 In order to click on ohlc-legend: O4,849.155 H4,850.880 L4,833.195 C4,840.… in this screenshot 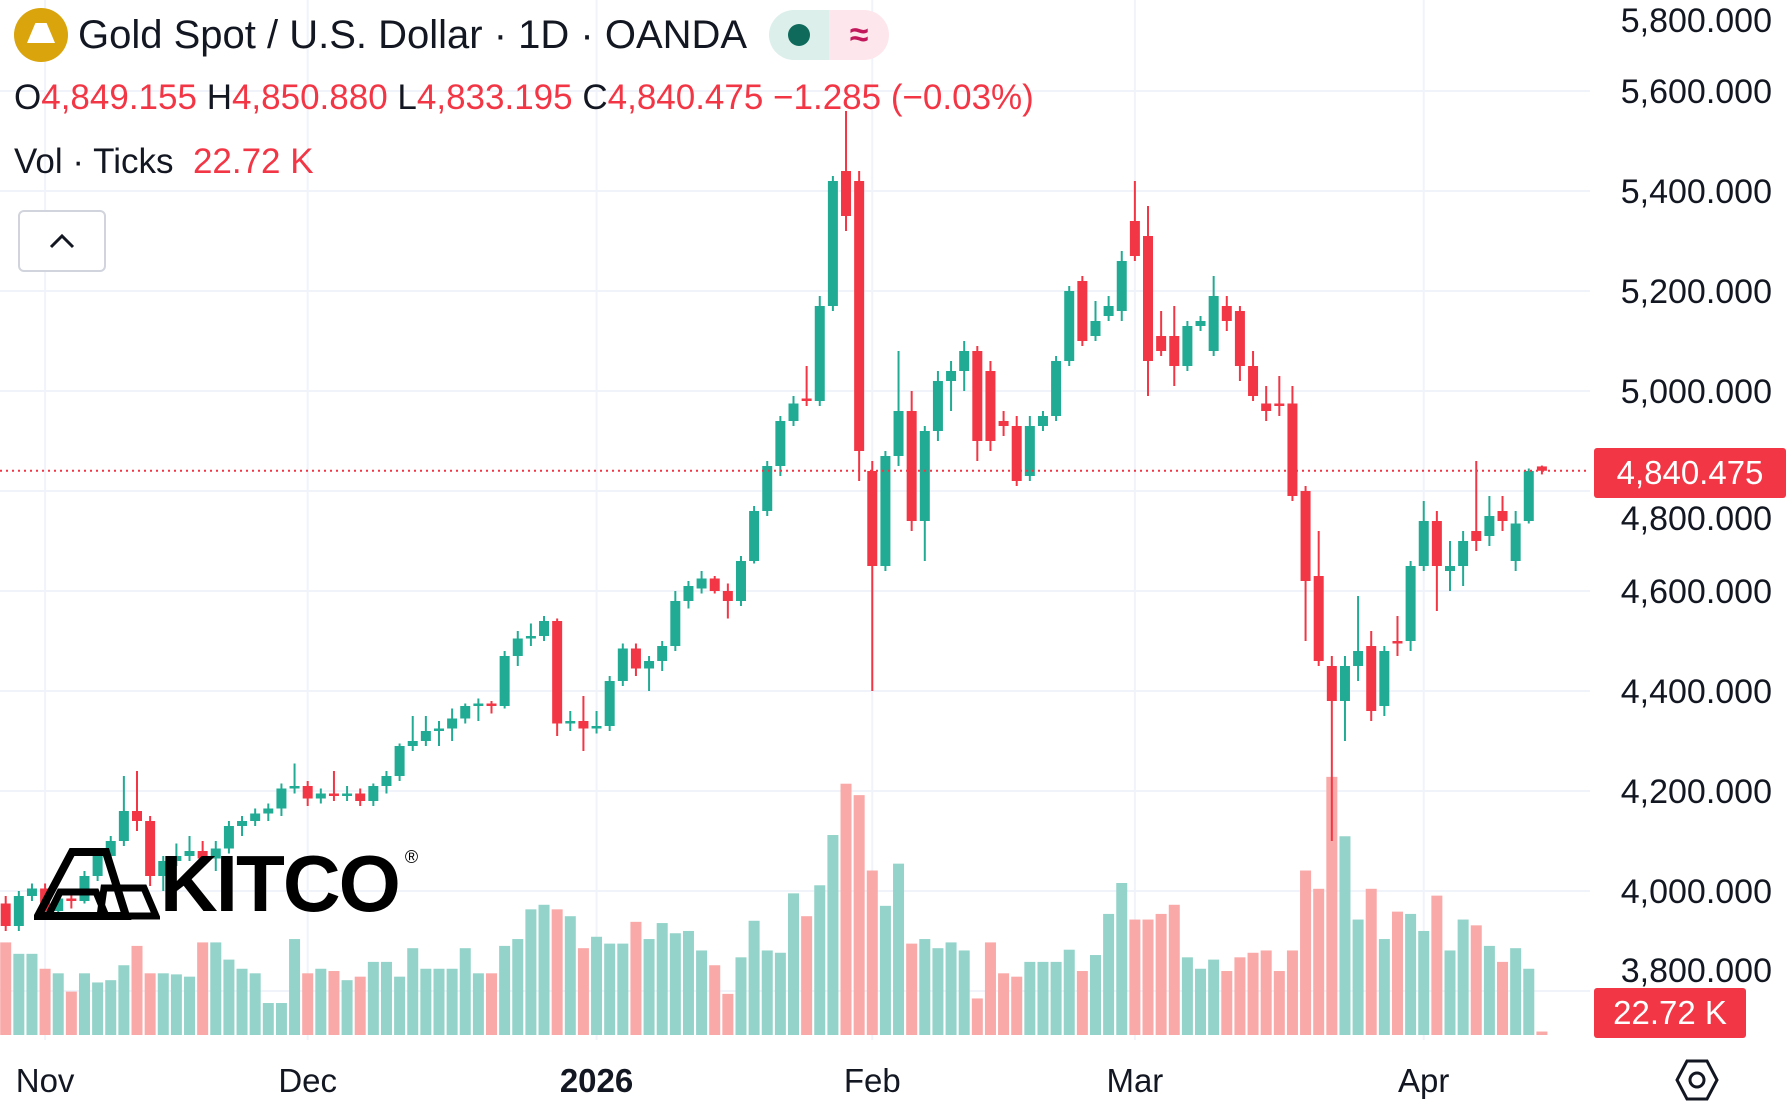, I will do `click(524, 98)`.